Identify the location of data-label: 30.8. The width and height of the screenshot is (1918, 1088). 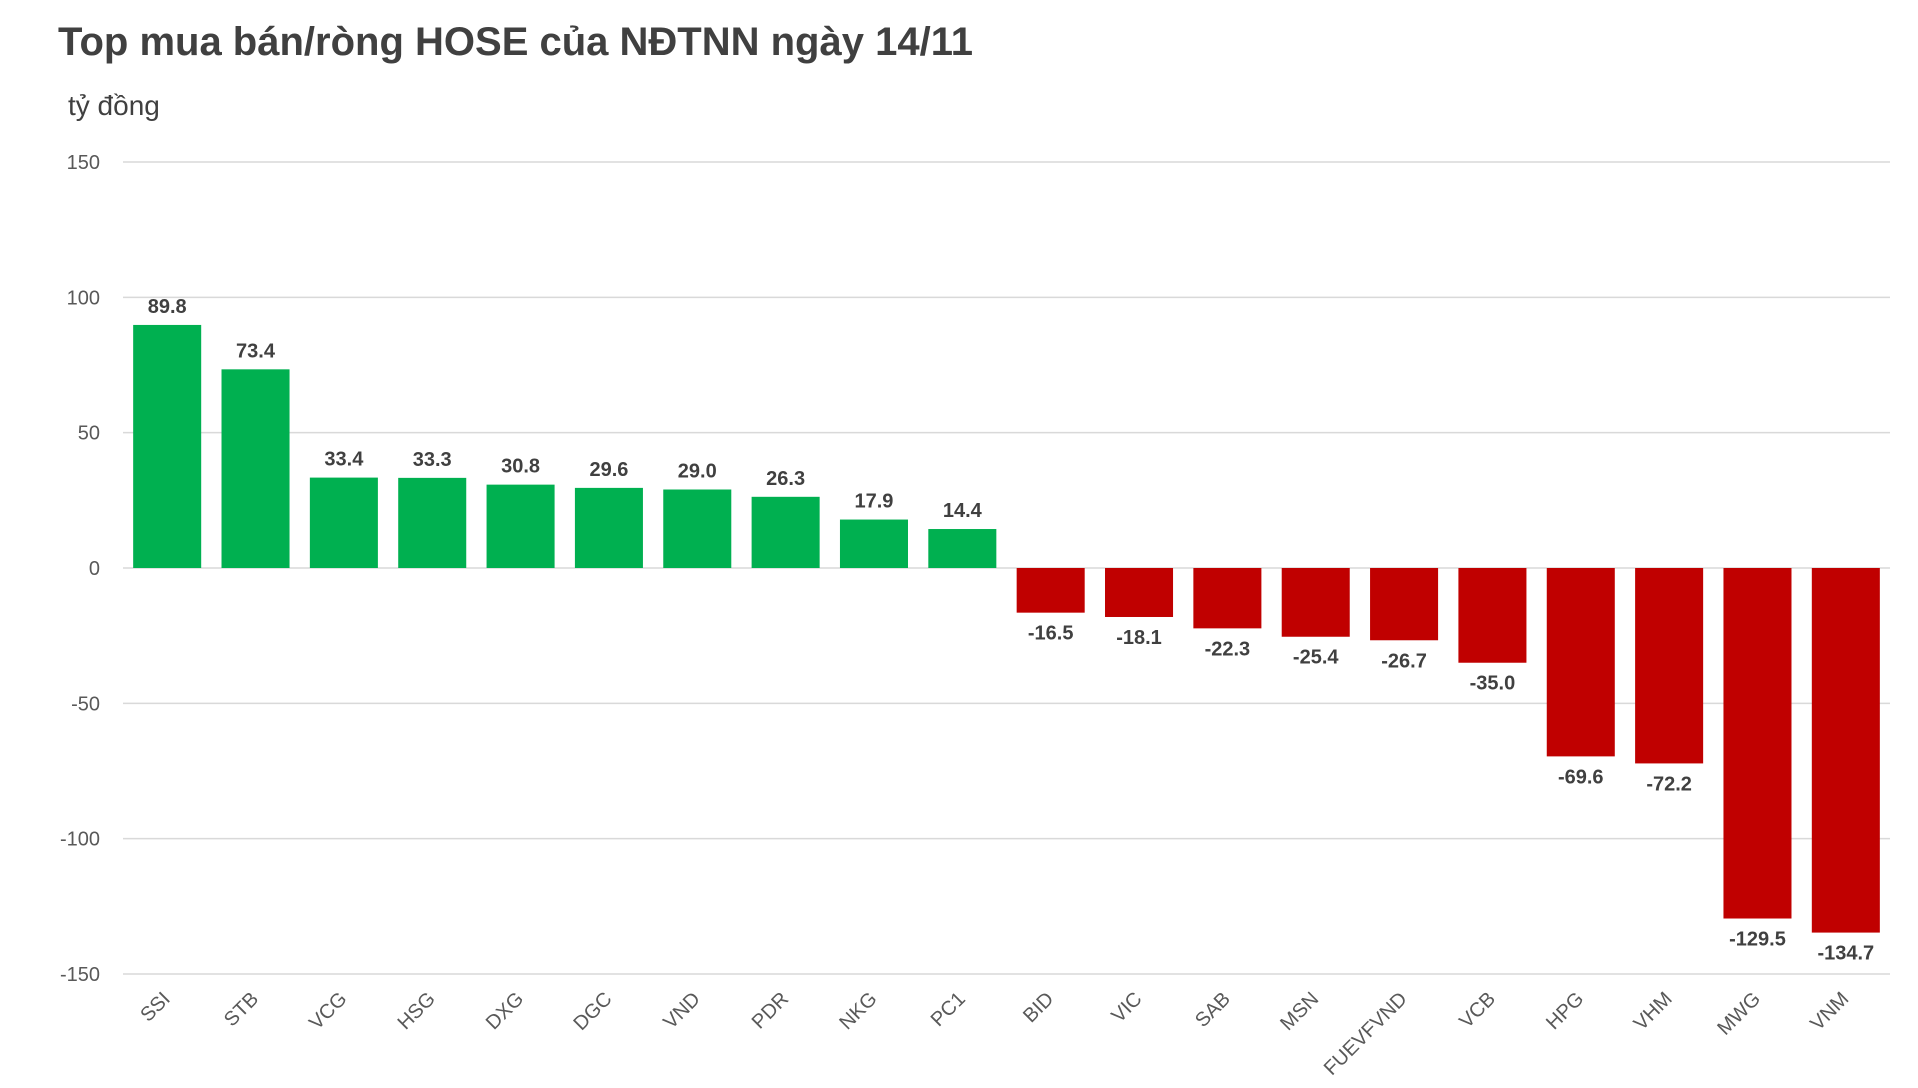
(520, 467).